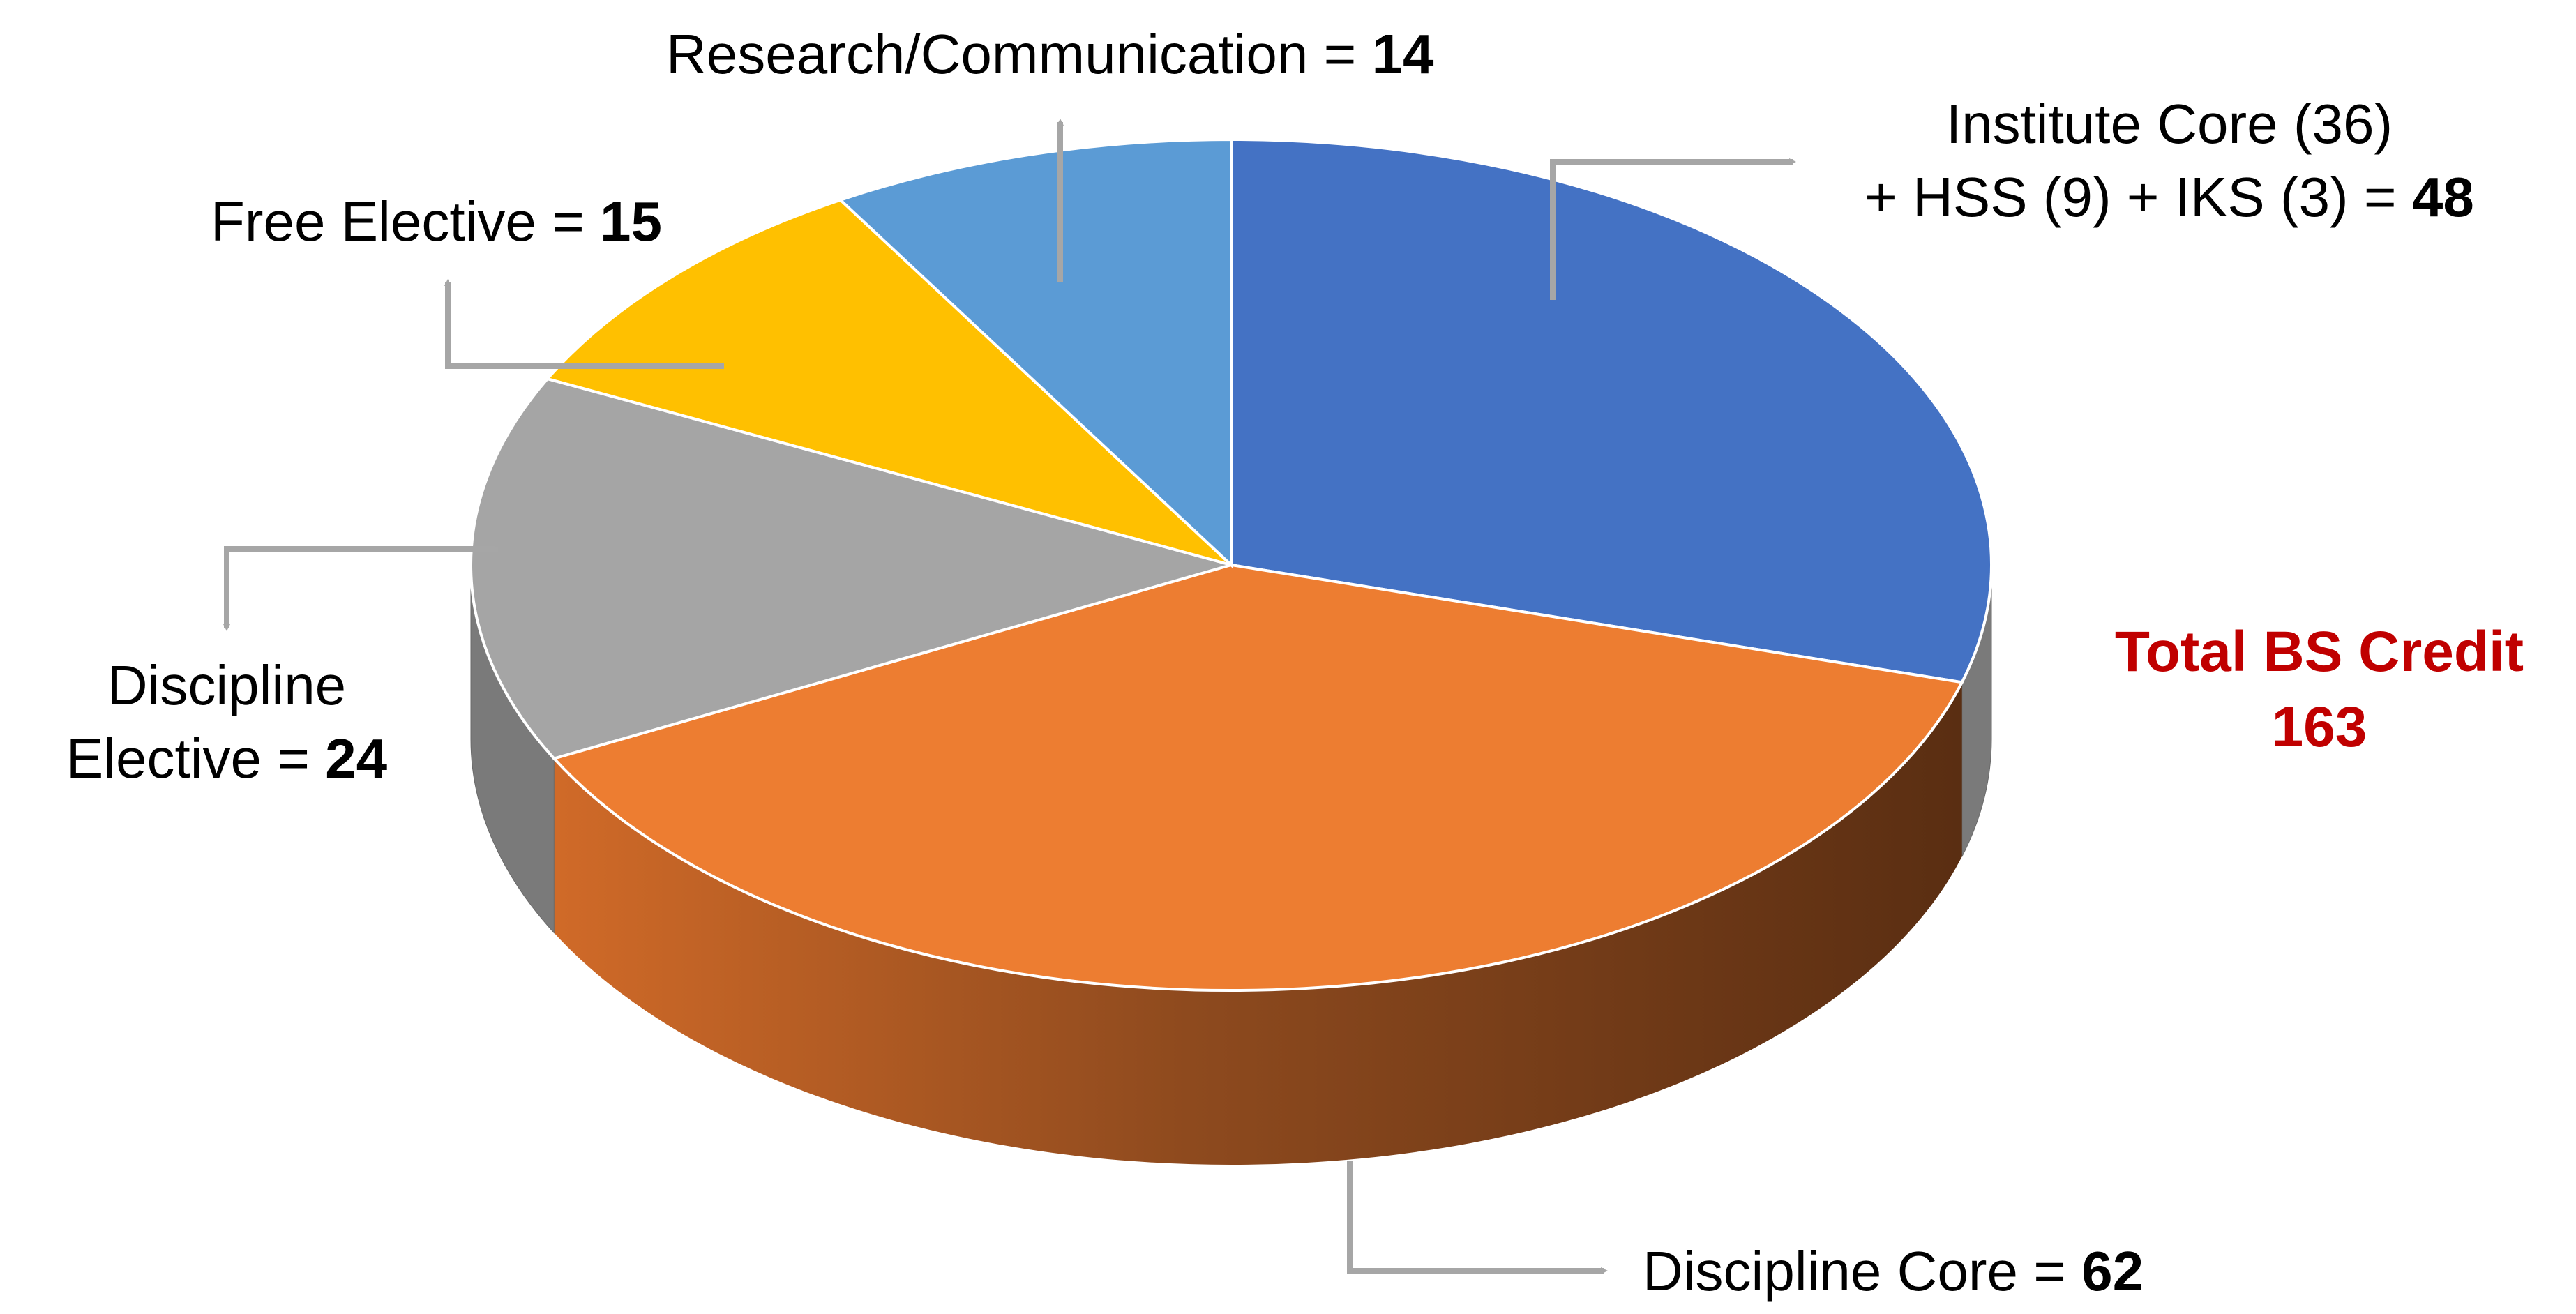 The height and width of the screenshot is (1314, 2576). What do you see at coordinates (227, 722) in the screenshot?
I see `slice-label-2: Discipline Elective = 24` at bounding box center [227, 722].